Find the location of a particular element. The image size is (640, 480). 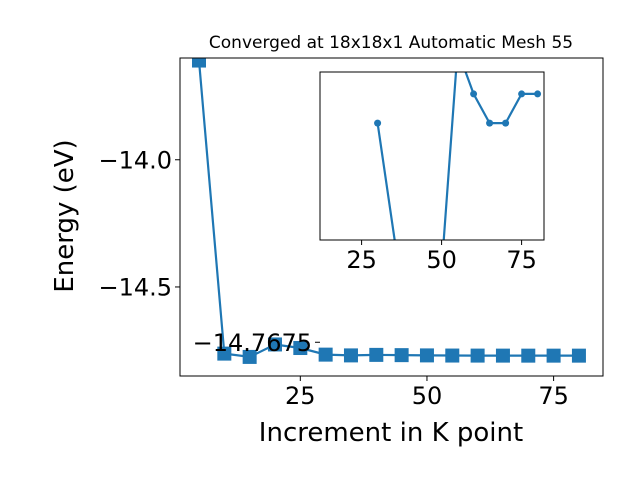

main-x-tick-label: 50 is located at coordinates (427, 396).